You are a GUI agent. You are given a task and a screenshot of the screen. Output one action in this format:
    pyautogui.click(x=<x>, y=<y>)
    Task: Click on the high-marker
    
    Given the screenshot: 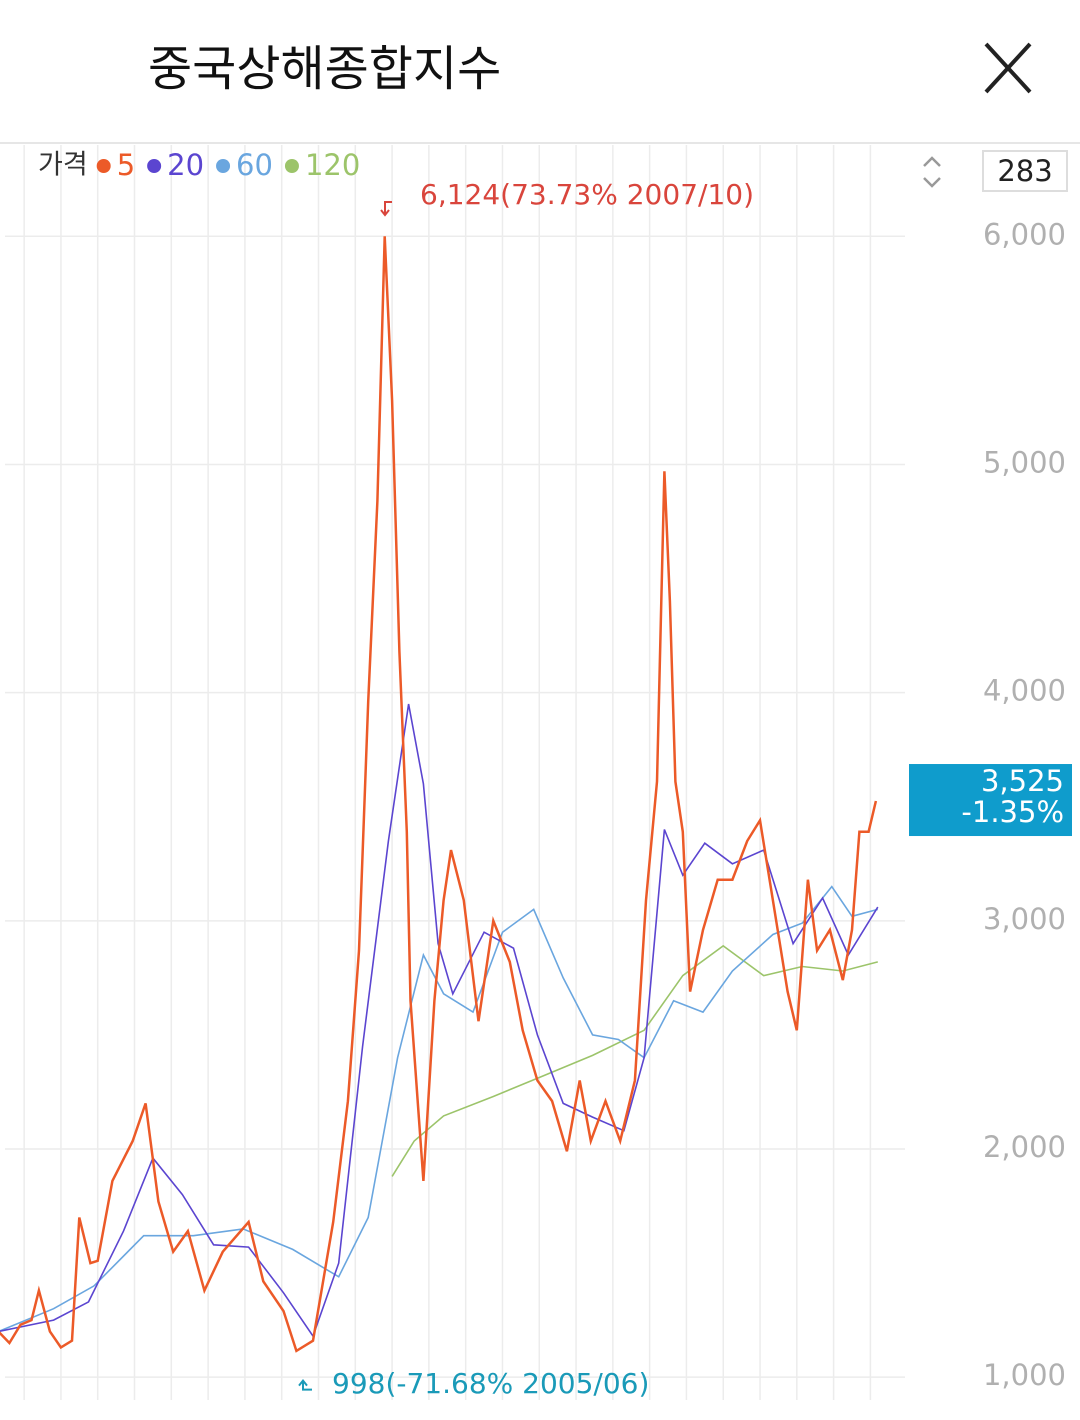 What is the action you would take?
    pyautogui.click(x=386, y=208)
    